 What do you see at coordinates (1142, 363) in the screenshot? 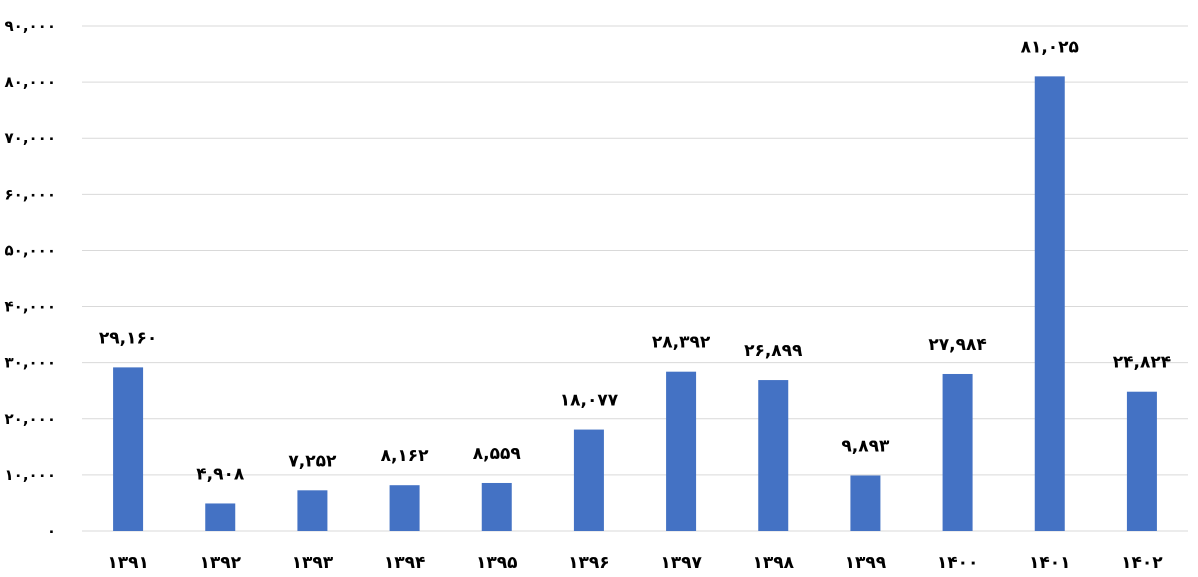
I see `data-label: ۲۴,۸۲۴` at bounding box center [1142, 363].